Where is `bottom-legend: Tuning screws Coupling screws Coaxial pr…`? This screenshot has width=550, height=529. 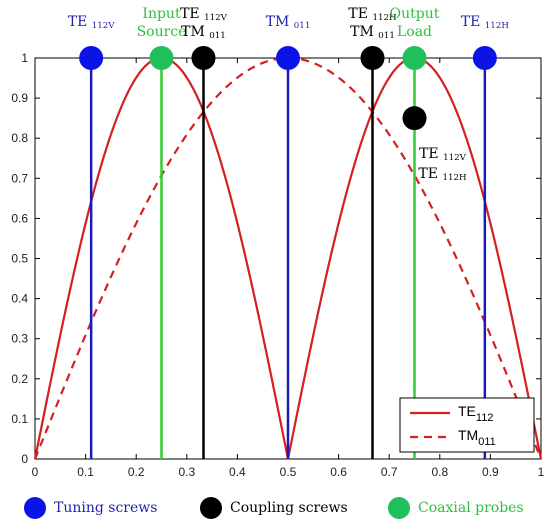
bottom-legend: Tuning screws Coupling screws Coaxial pr… is located at coordinates (275, 509).